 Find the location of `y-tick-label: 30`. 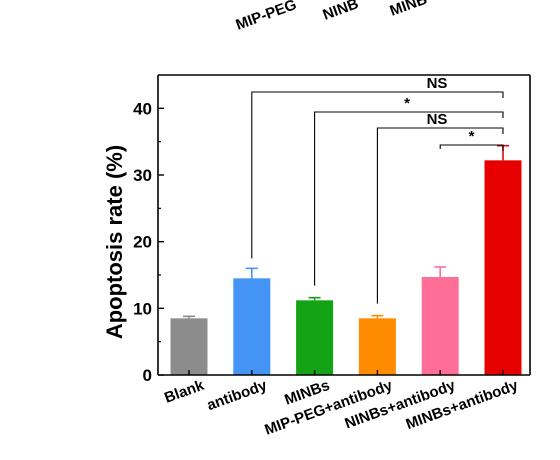

y-tick-label: 30 is located at coordinates (142, 175).